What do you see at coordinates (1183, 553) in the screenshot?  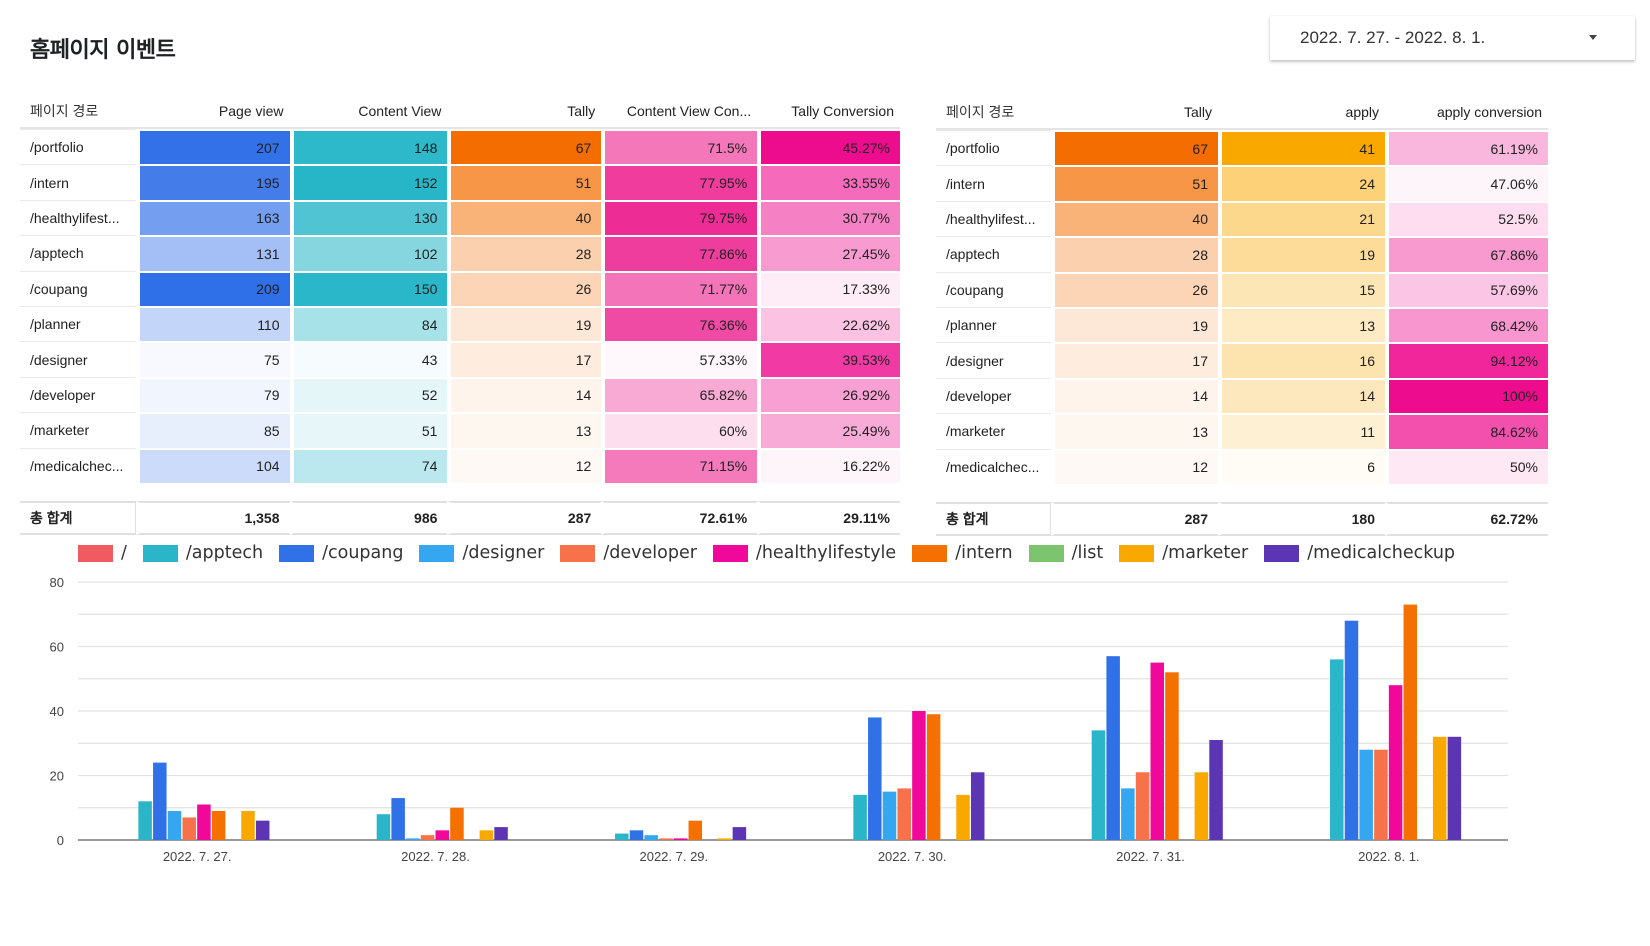 I see `legend-item: /marketer` at bounding box center [1183, 553].